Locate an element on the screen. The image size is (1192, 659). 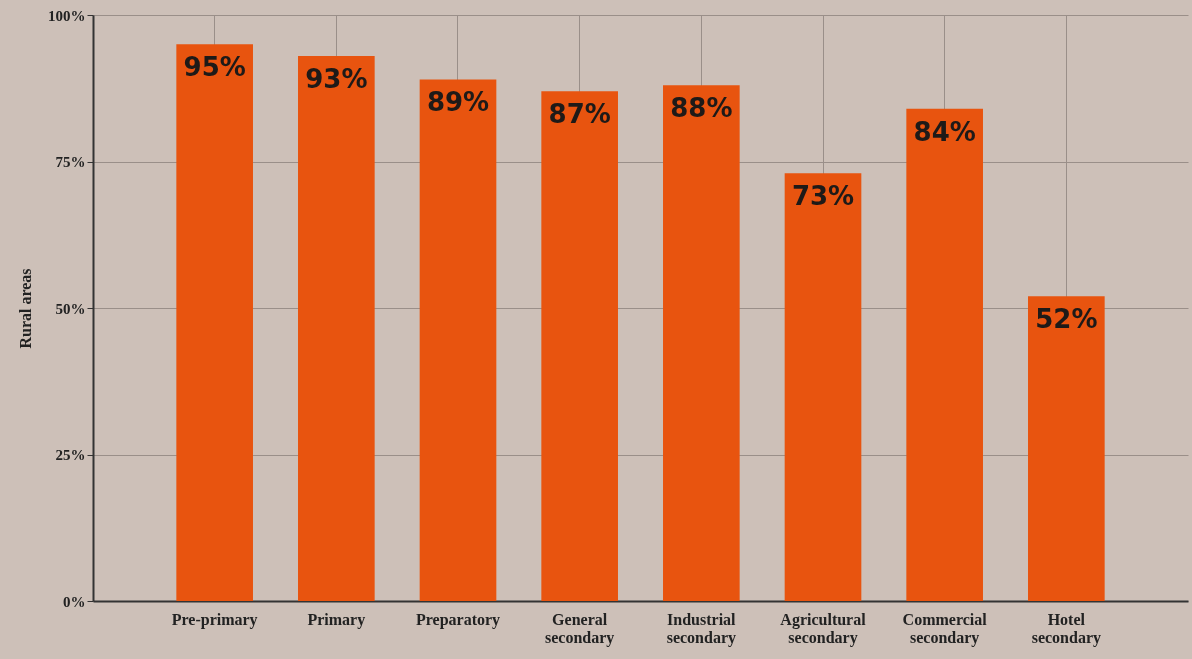
data-label: 88% is located at coordinates (701, 108).